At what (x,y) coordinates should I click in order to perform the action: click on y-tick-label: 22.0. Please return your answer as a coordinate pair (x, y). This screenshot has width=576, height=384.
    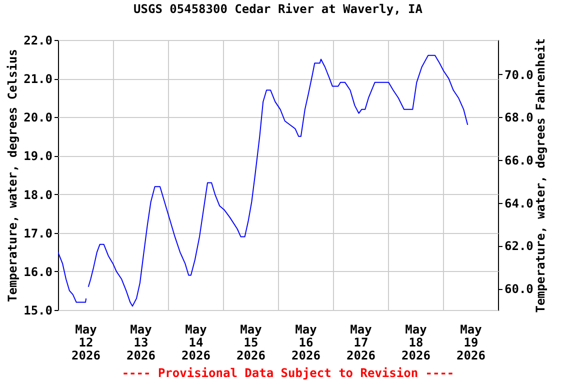
    Looking at the image, I should click on (38, 41).